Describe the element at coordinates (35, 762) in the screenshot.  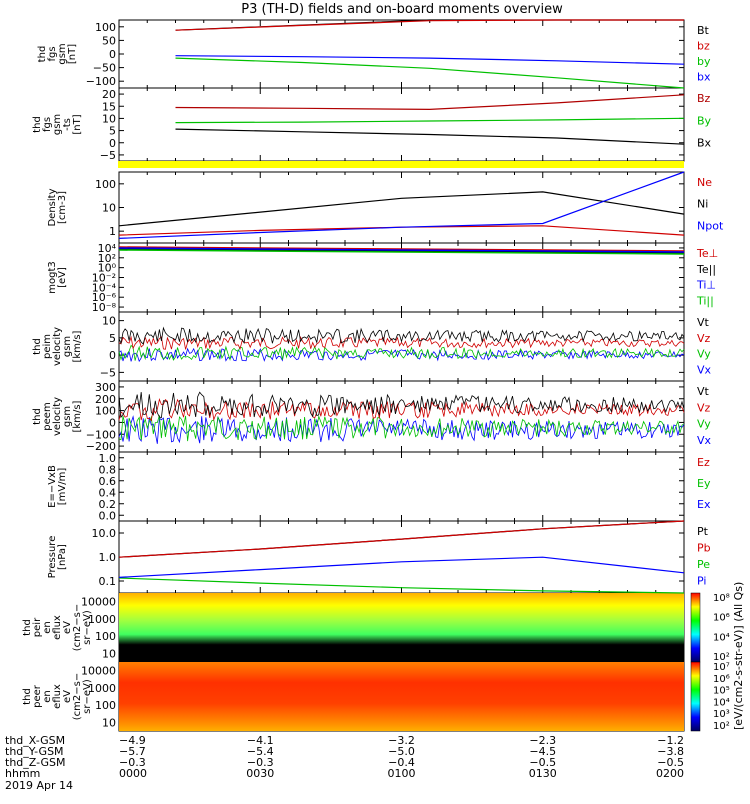
I see `x-axis-row-label: thd_Z-GSM` at that location.